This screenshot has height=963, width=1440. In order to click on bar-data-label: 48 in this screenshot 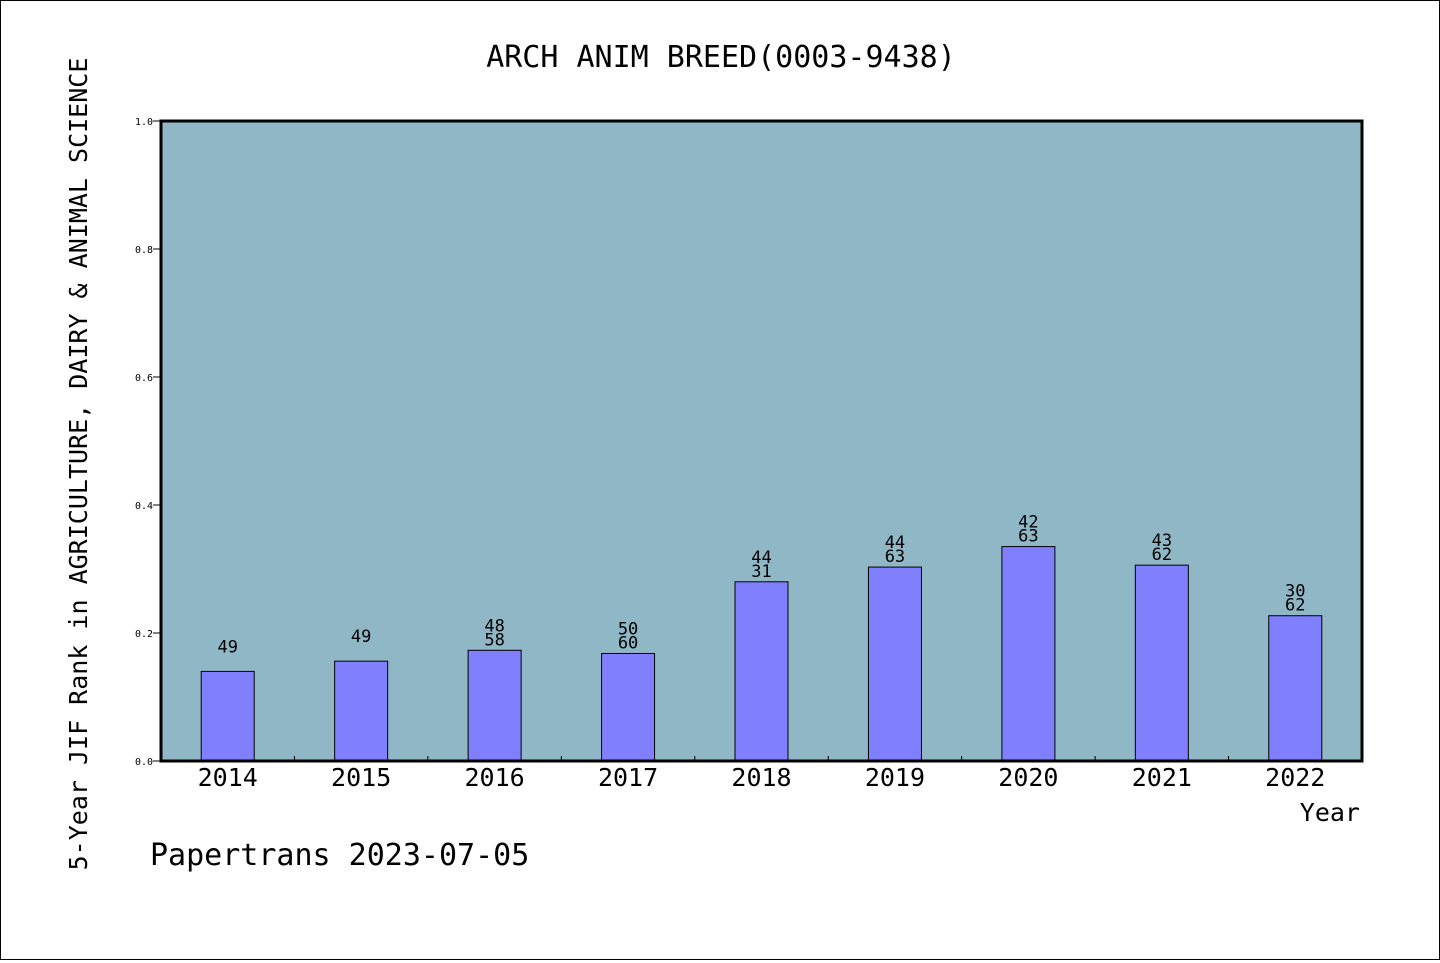, I will do `click(494, 626)`.